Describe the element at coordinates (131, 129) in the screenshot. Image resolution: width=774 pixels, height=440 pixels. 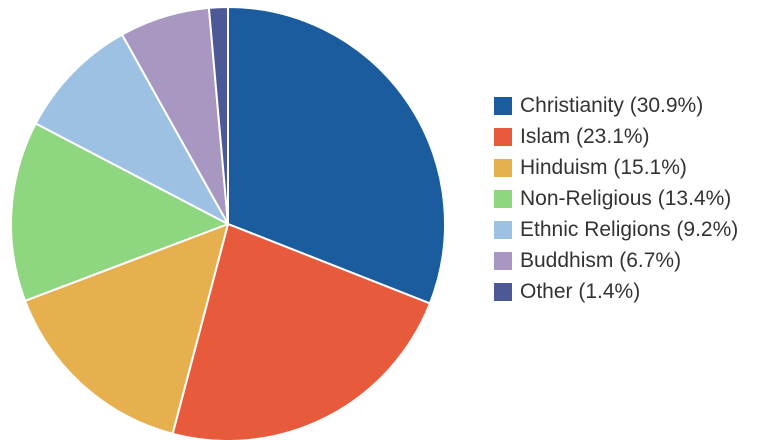
I see `pie-slice-ethnic-religions` at that location.